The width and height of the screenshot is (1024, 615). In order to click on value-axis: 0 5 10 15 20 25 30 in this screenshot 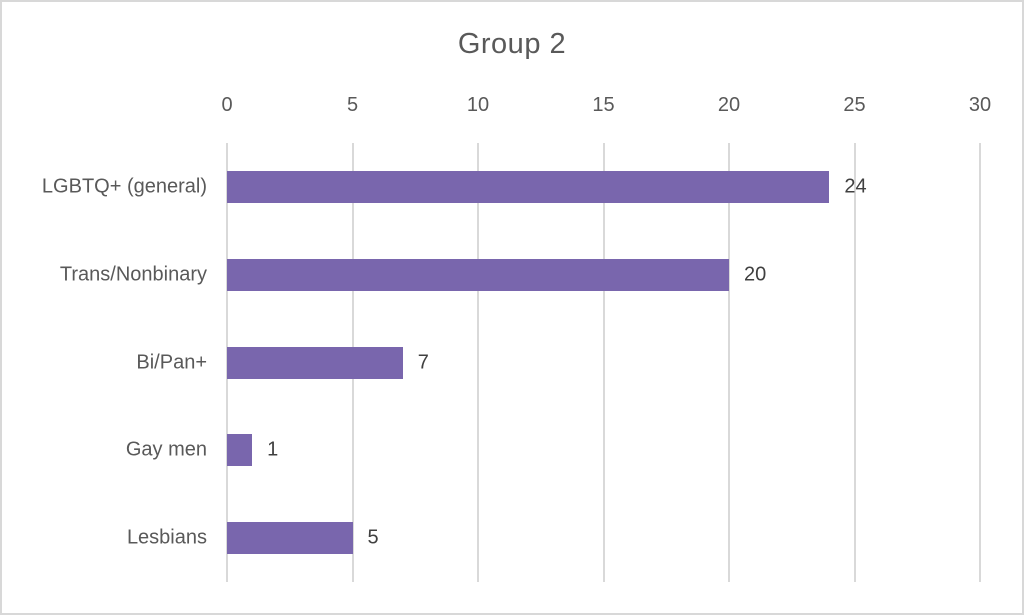, I will do `click(606, 107)`.